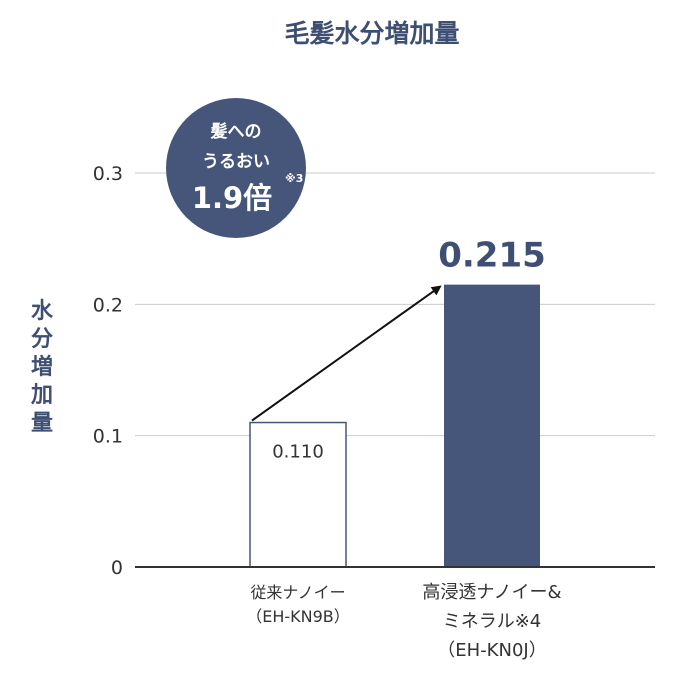 This screenshot has height=700, width=700. I want to click on y-axis-label-char: 分, so click(42, 339).